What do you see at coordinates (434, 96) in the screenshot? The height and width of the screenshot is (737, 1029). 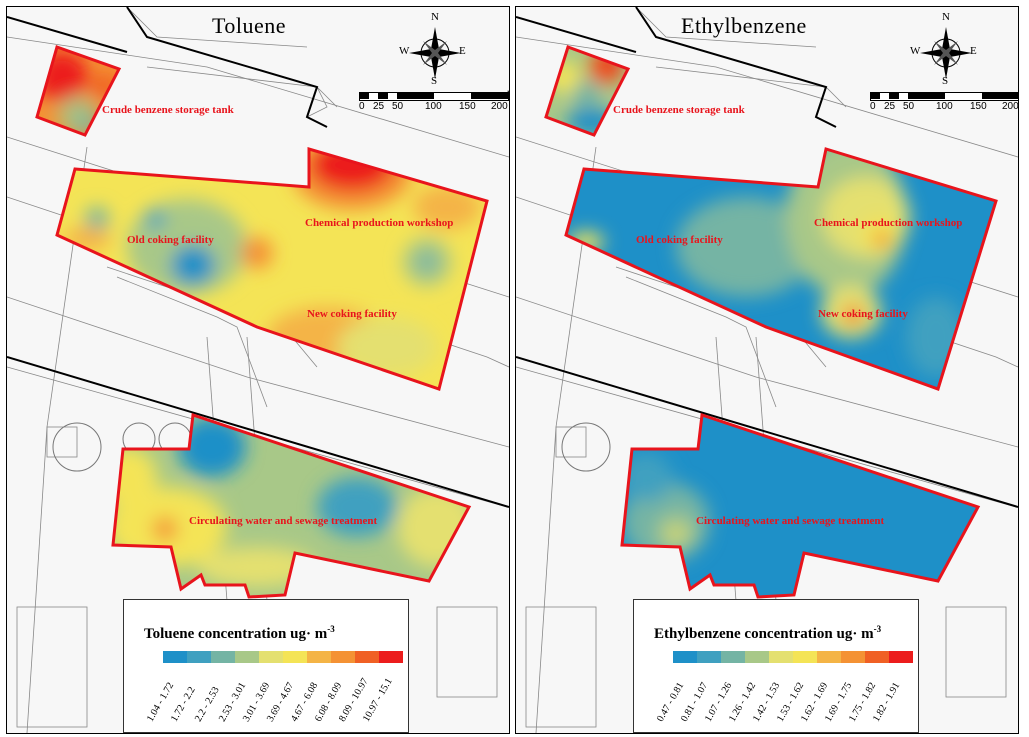 I see `scale-bar-outline` at bounding box center [434, 96].